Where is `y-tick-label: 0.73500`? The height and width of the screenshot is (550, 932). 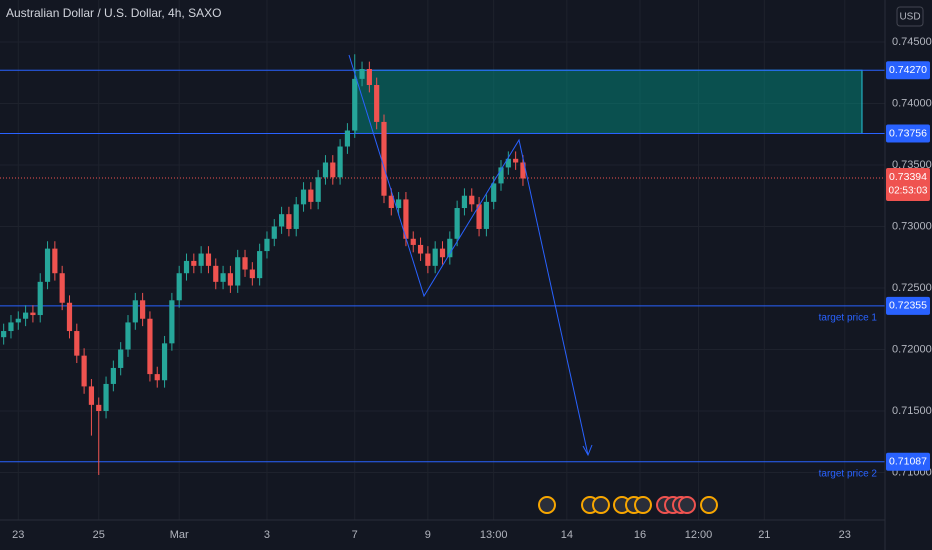
y-tick-label: 0.73500 is located at coordinates (912, 165).